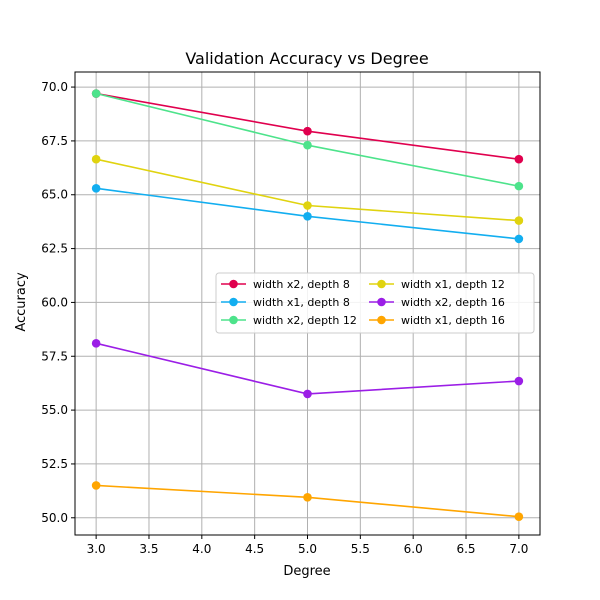 The height and width of the screenshot is (600, 600). Describe the element at coordinates (54, 249) in the screenshot. I see `y-tick-label: 62.5` at that location.